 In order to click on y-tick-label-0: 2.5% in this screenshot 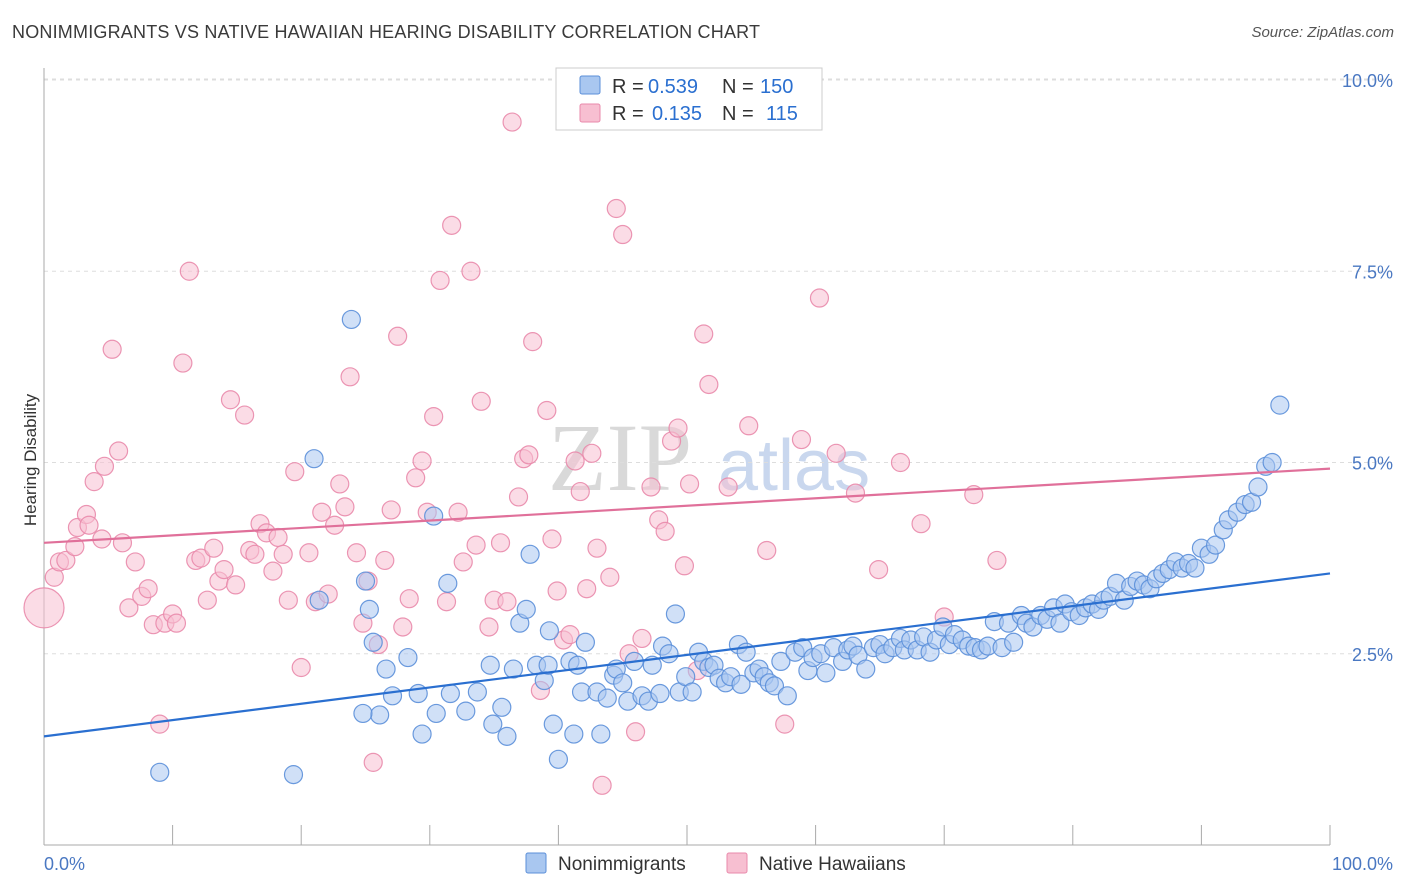, I will do `click(1372, 655)`.